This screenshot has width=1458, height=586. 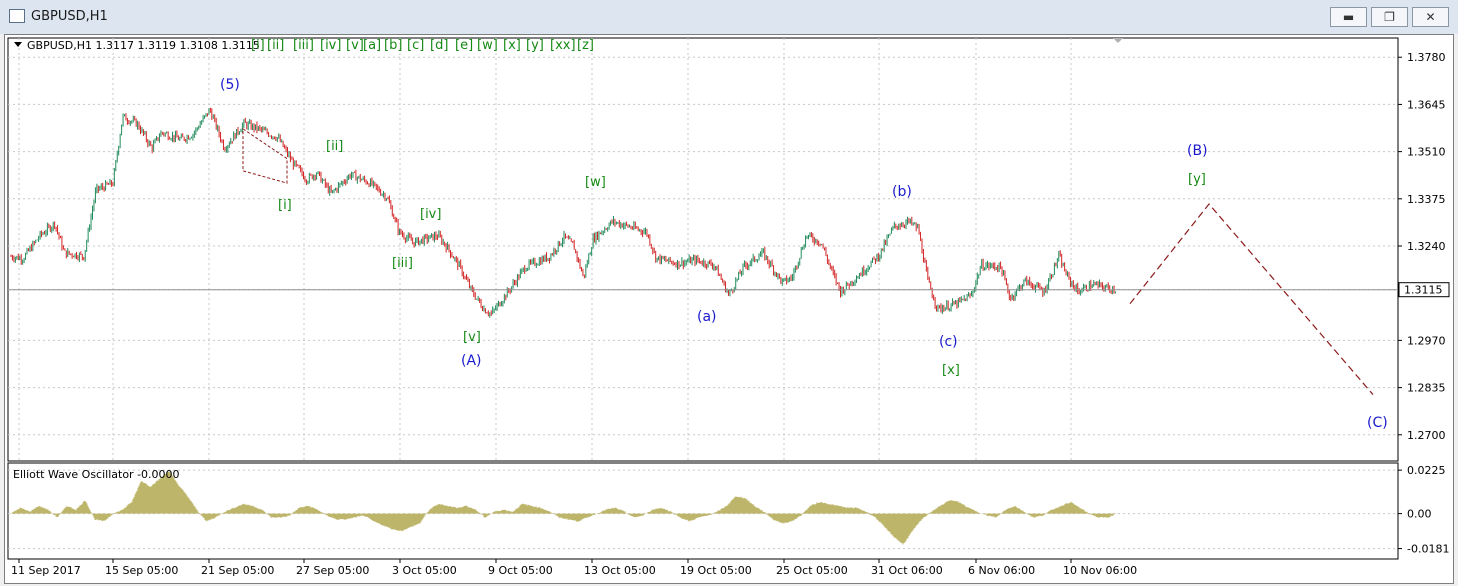 I want to click on wave-menu-item: [a], so click(x=372, y=45).